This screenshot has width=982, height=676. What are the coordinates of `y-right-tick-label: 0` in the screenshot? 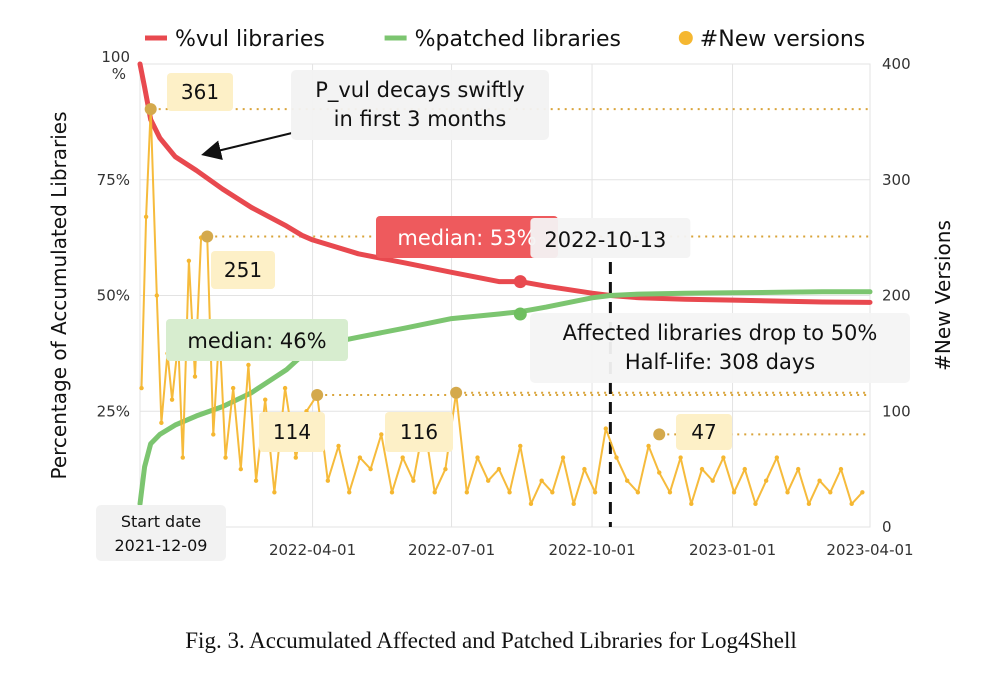 It's located at (887, 527).